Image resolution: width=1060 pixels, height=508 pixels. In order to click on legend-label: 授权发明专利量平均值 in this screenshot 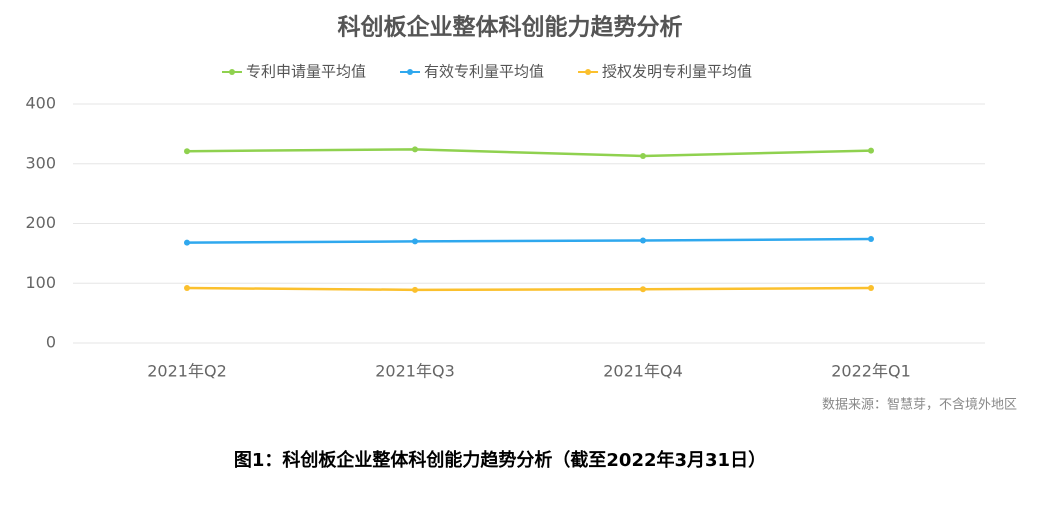, I will do `click(677, 72)`.